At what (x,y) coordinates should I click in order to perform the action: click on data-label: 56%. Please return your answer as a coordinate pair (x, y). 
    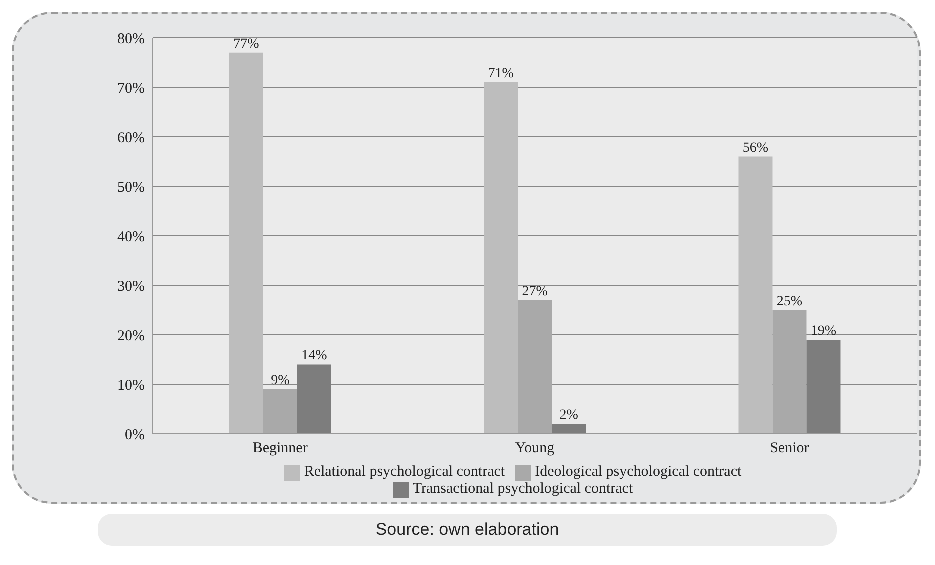
    Looking at the image, I should click on (755, 148).